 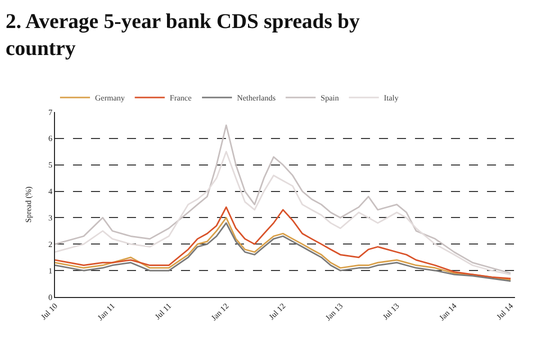 What do you see at coordinates (163, 311) in the screenshot?
I see `x-tick-label: Jul 11` at bounding box center [163, 311].